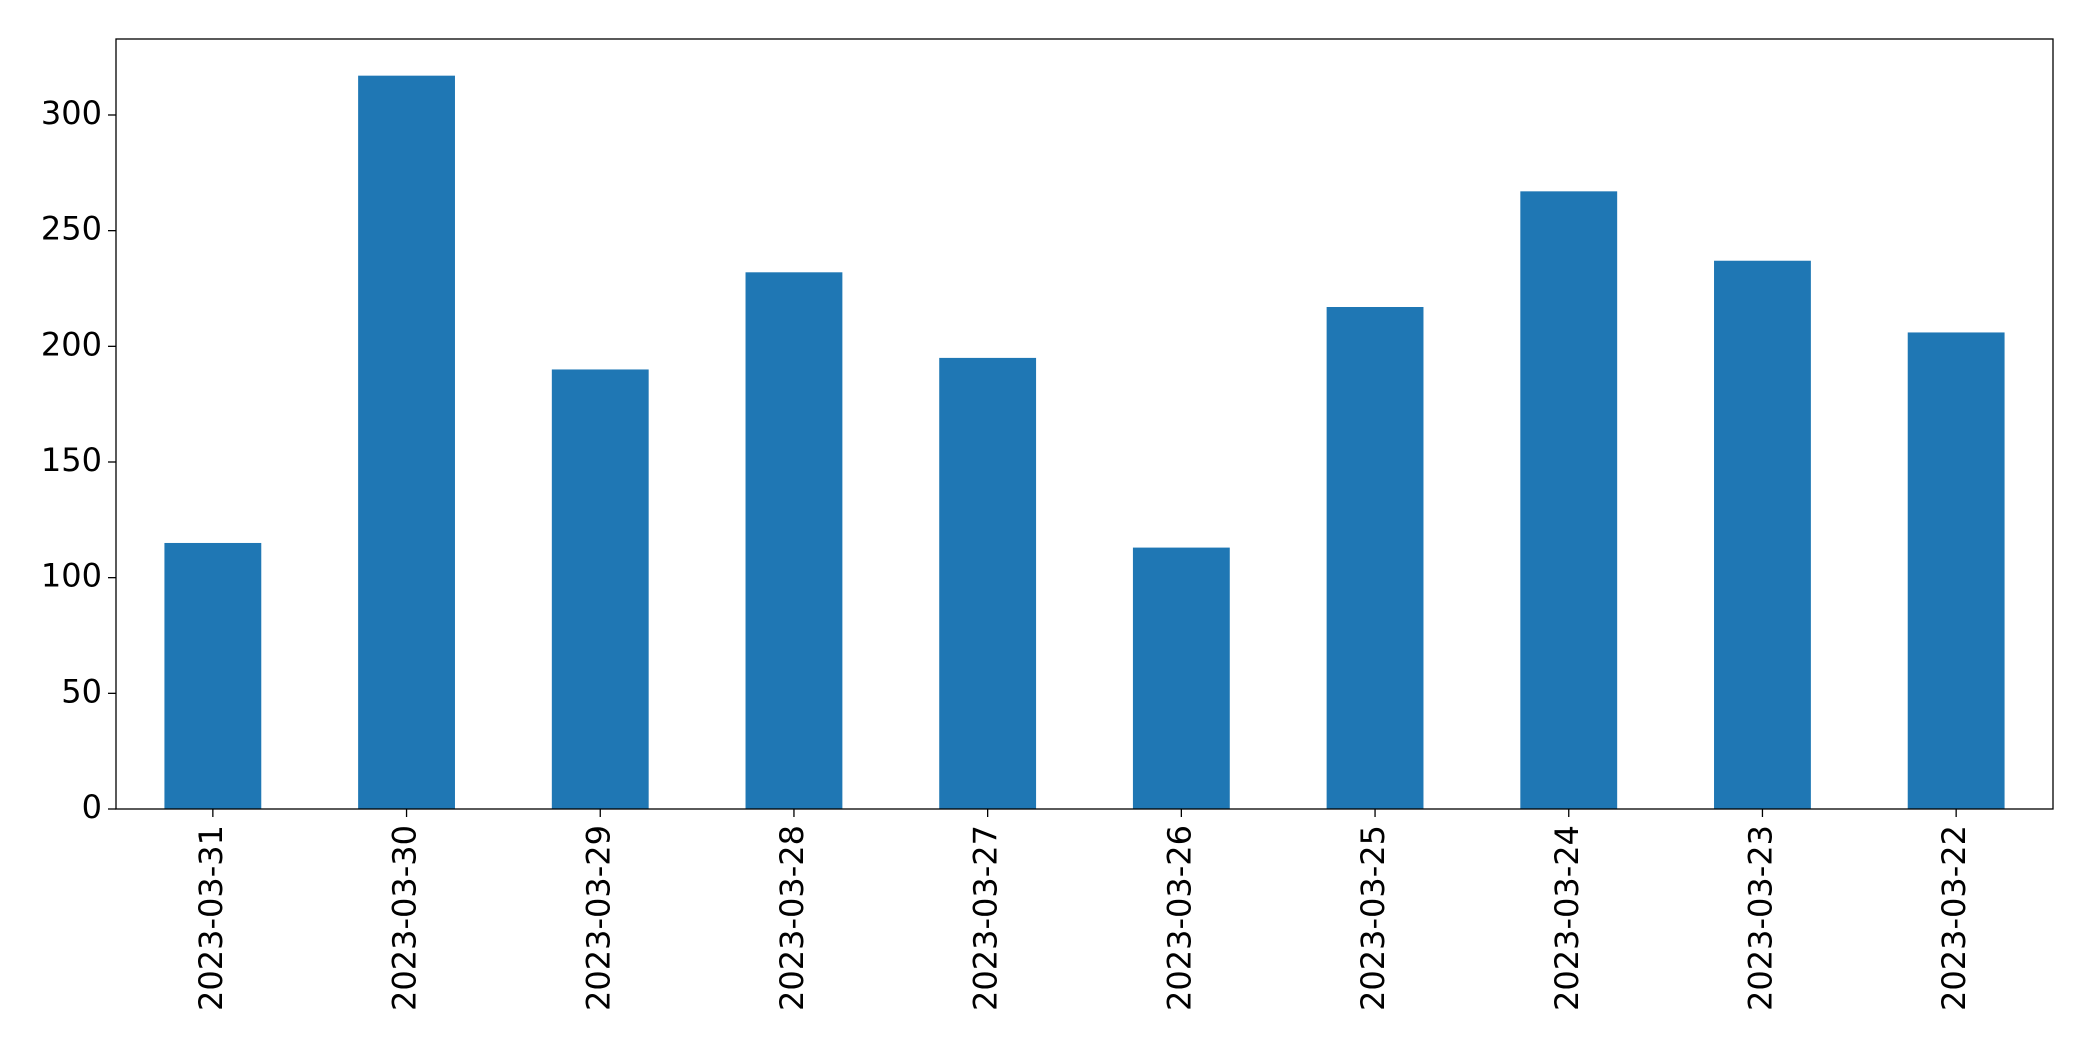  Describe the element at coordinates (1567, 918) in the screenshot. I see `x-tick-label: 2023-03-24` at that location.